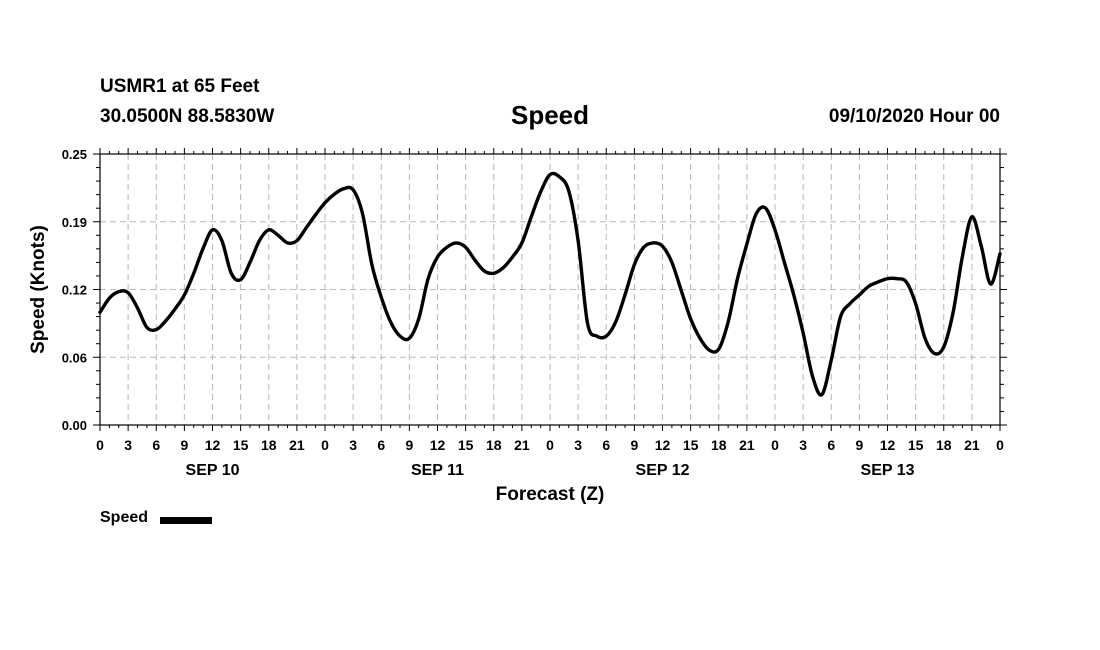 This screenshot has height=650, width=1100. Describe the element at coordinates (74, 154) in the screenshot. I see `y-tick-label: 0.25` at that location.